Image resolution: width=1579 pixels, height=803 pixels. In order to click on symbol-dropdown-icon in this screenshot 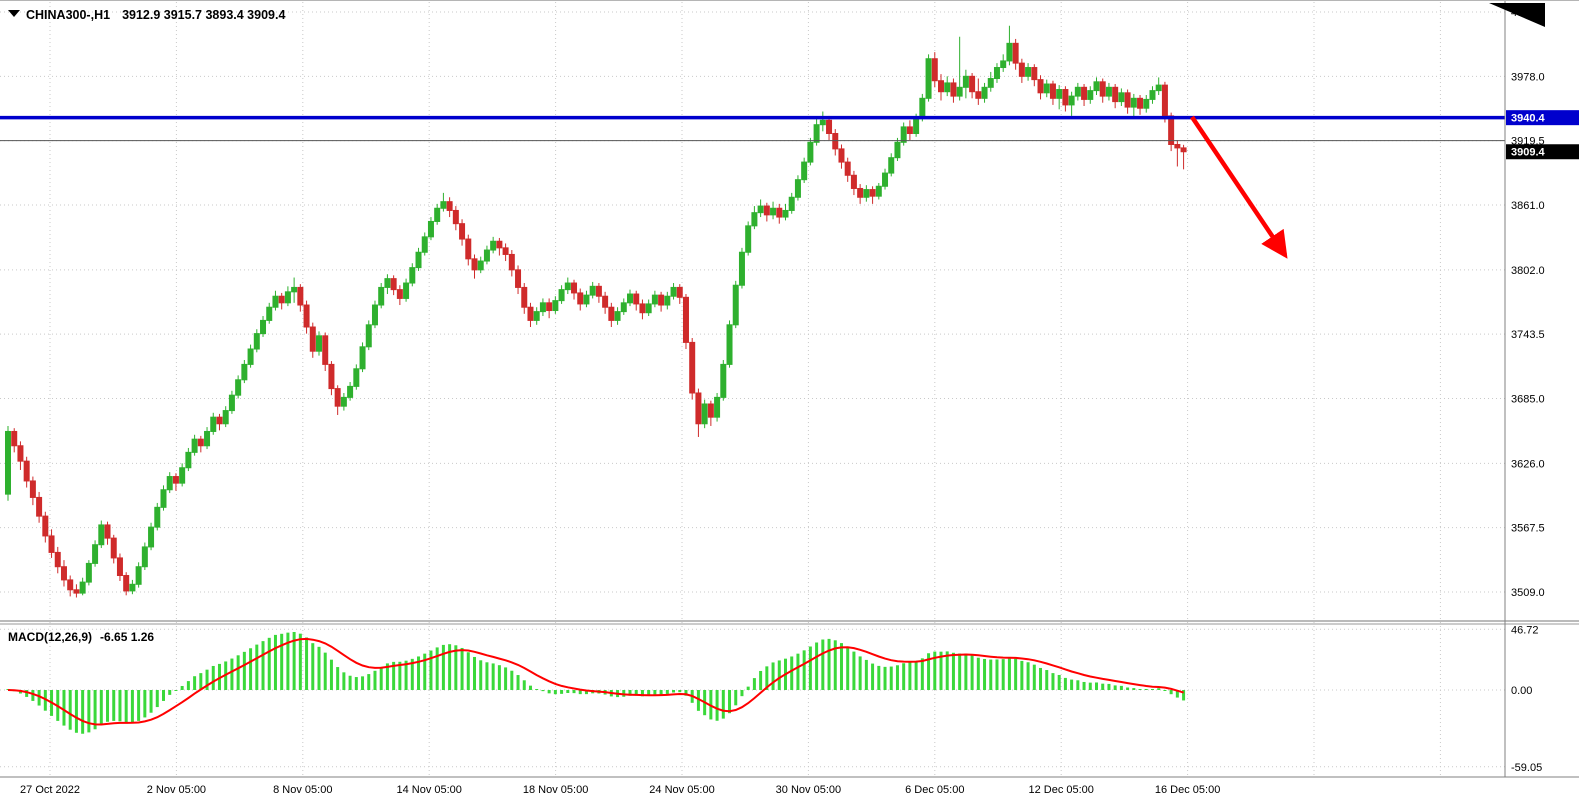, I will do `click(14, 13)`.